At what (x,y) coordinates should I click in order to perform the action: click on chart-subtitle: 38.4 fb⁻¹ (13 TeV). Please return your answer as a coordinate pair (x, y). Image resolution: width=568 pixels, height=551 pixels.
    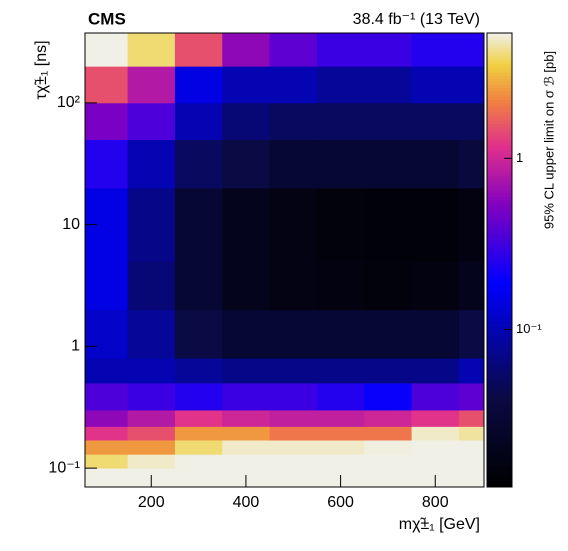
    Looking at the image, I should click on (416, 19).